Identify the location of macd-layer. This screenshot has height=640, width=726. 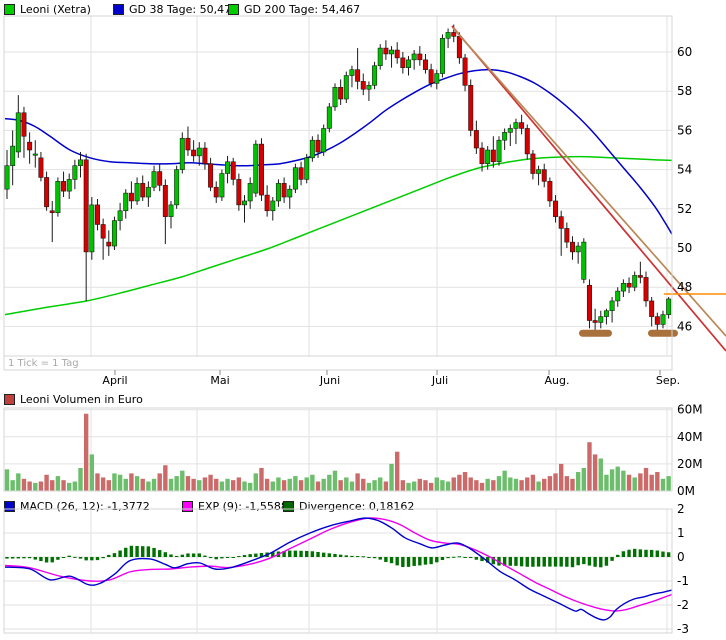
(338, 569).